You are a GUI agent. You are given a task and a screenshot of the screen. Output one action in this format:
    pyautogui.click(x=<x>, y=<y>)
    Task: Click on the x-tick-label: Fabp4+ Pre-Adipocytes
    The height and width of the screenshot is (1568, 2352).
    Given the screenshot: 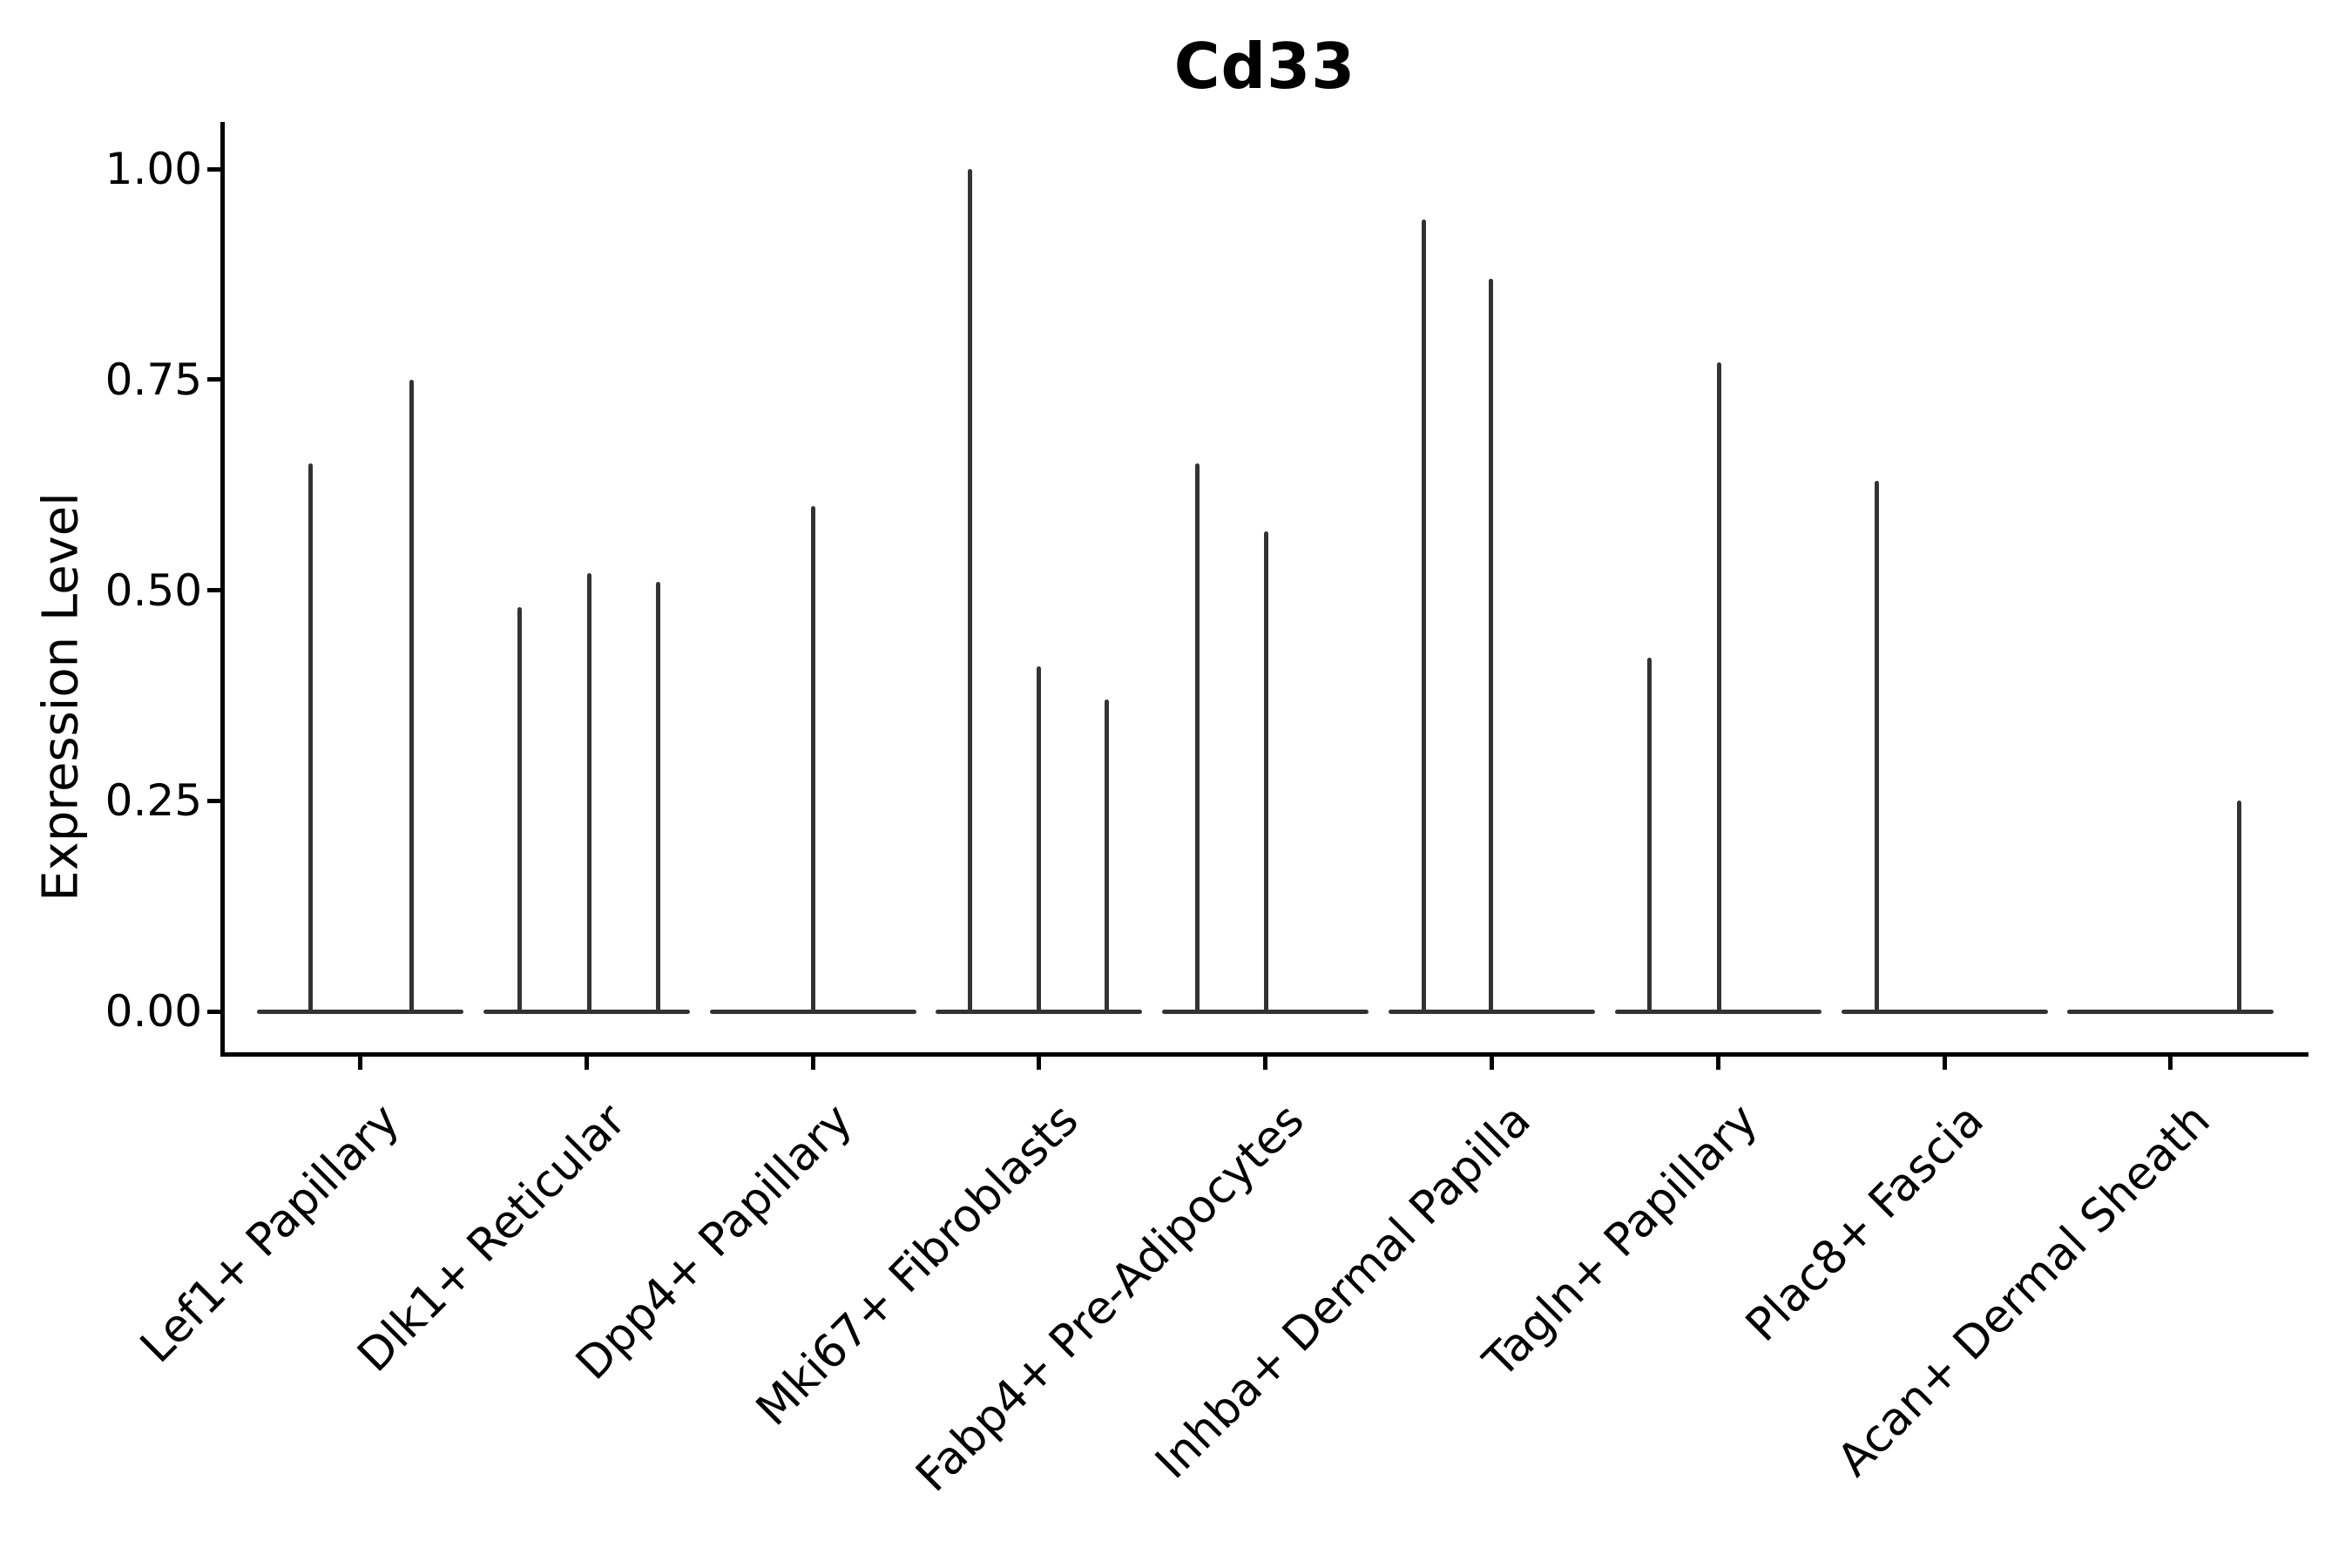 What is the action you would take?
    pyautogui.click(x=1110, y=1299)
    